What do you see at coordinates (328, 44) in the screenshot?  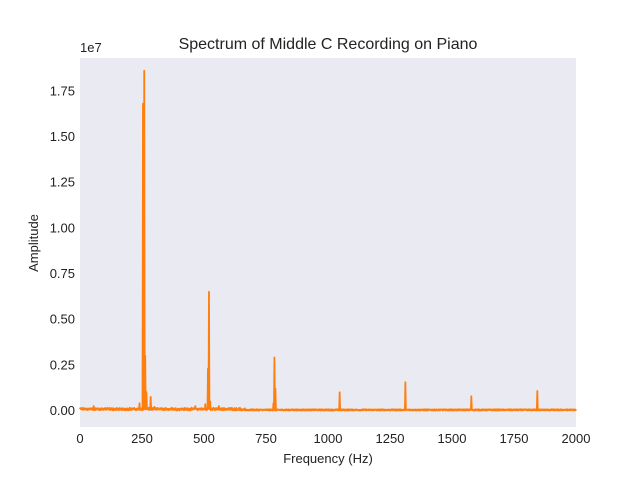 I see `chart-title: Spectrum of Middle C Recording on Piano` at bounding box center [328, 44].